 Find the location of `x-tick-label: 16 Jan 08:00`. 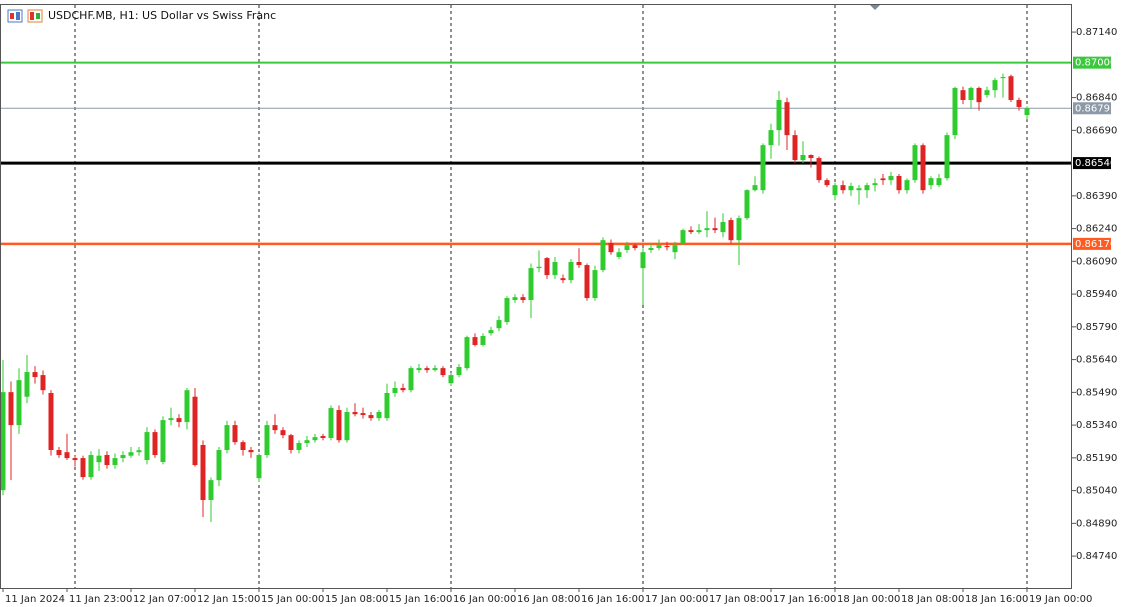

x-tick-label: 16 Jan 08:00 is located at coordinates (548, 599).